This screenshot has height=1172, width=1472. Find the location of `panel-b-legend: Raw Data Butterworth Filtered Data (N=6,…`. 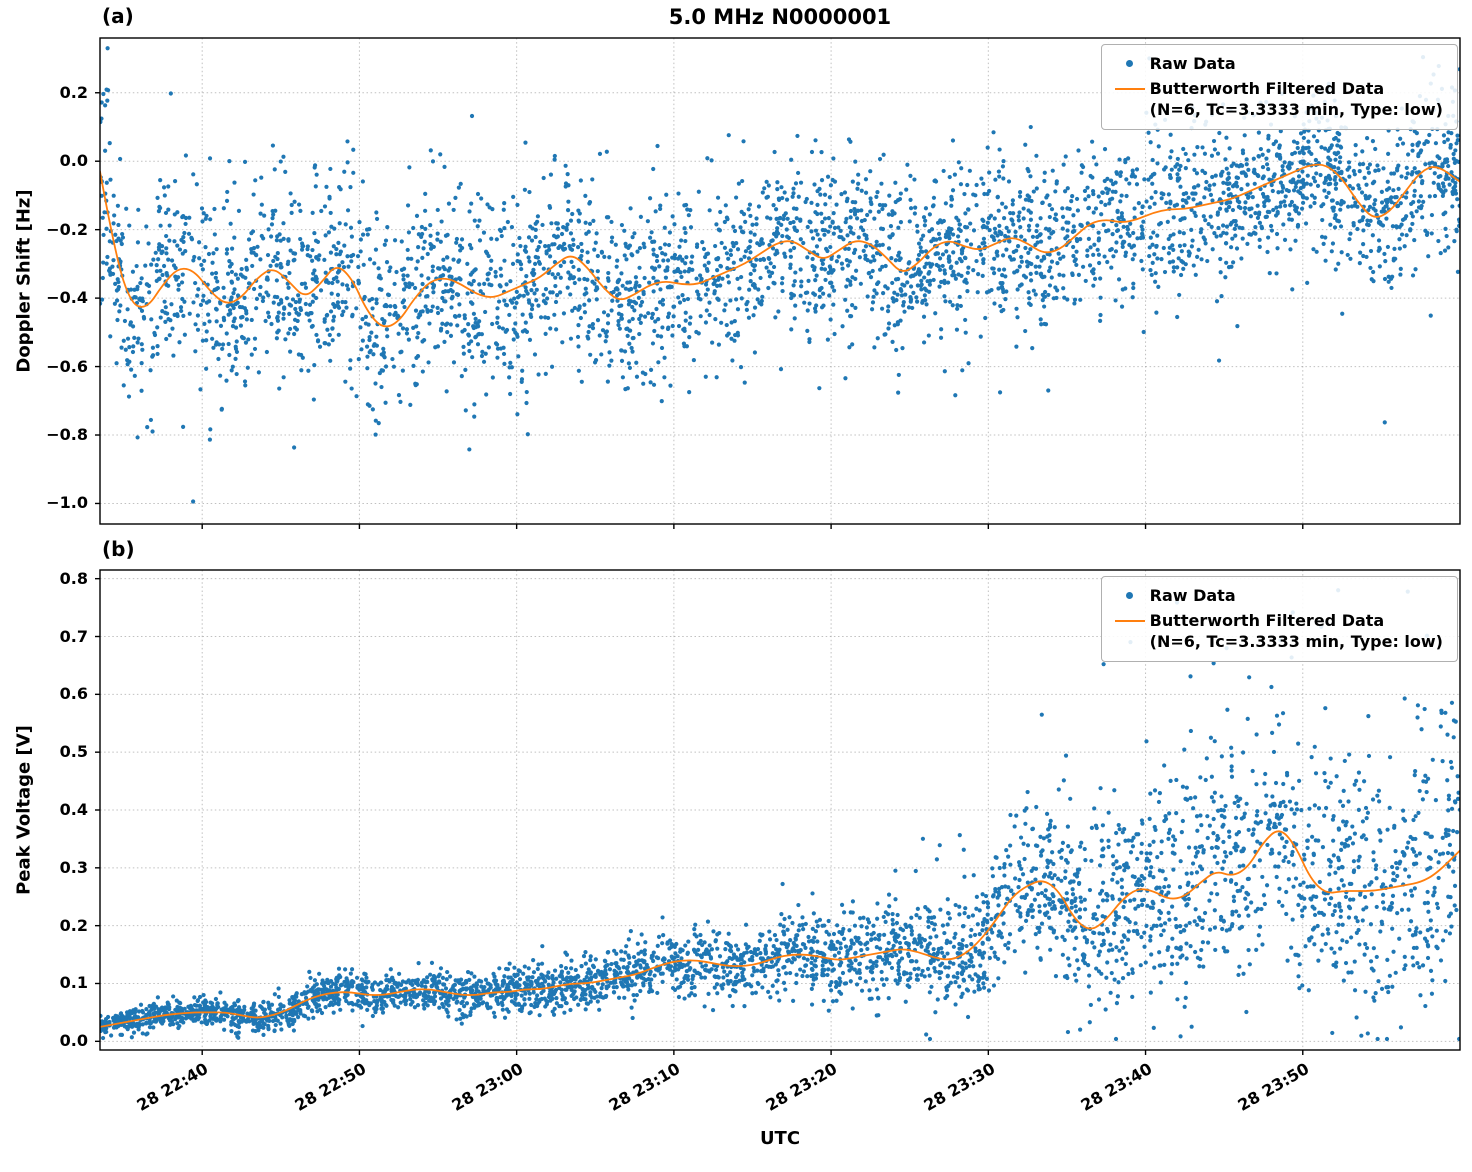

panel-b-legend: Raw Data Butterworth Filtered Data (N=6,… is located at coordinates (1279, 619).